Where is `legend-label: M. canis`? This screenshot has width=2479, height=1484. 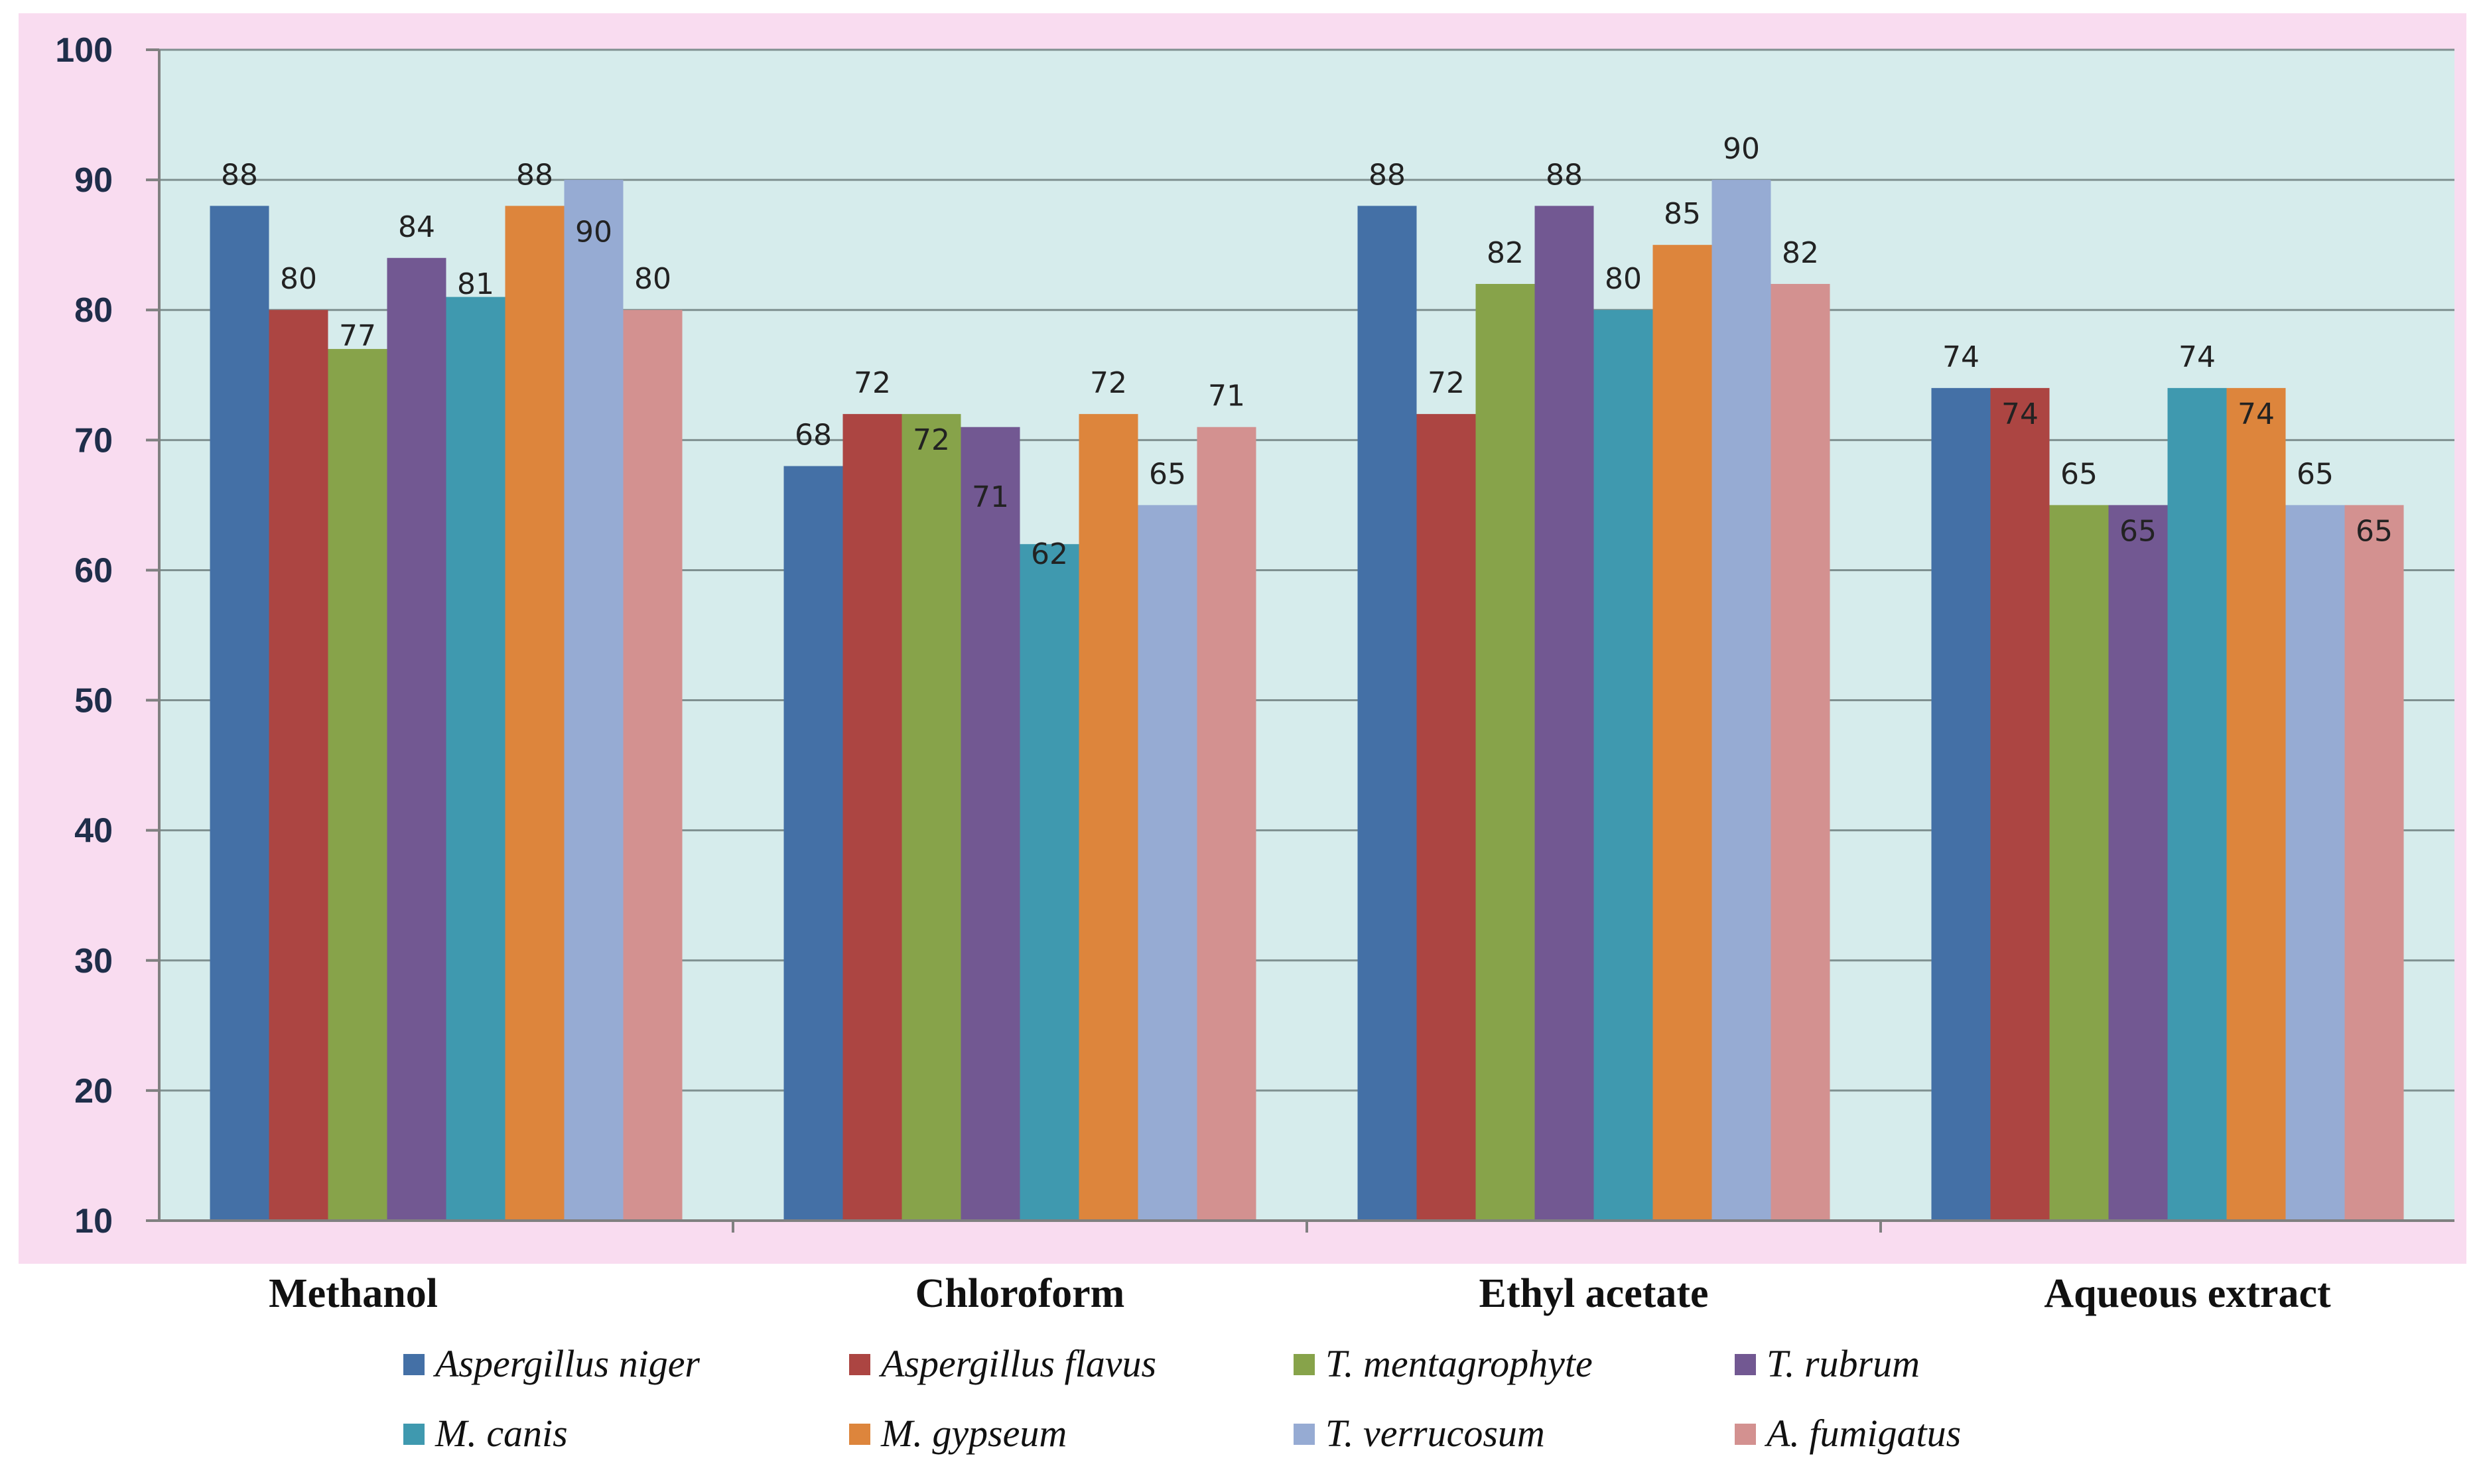
legend-label: M. canis is located at coordinates (501, 1433).